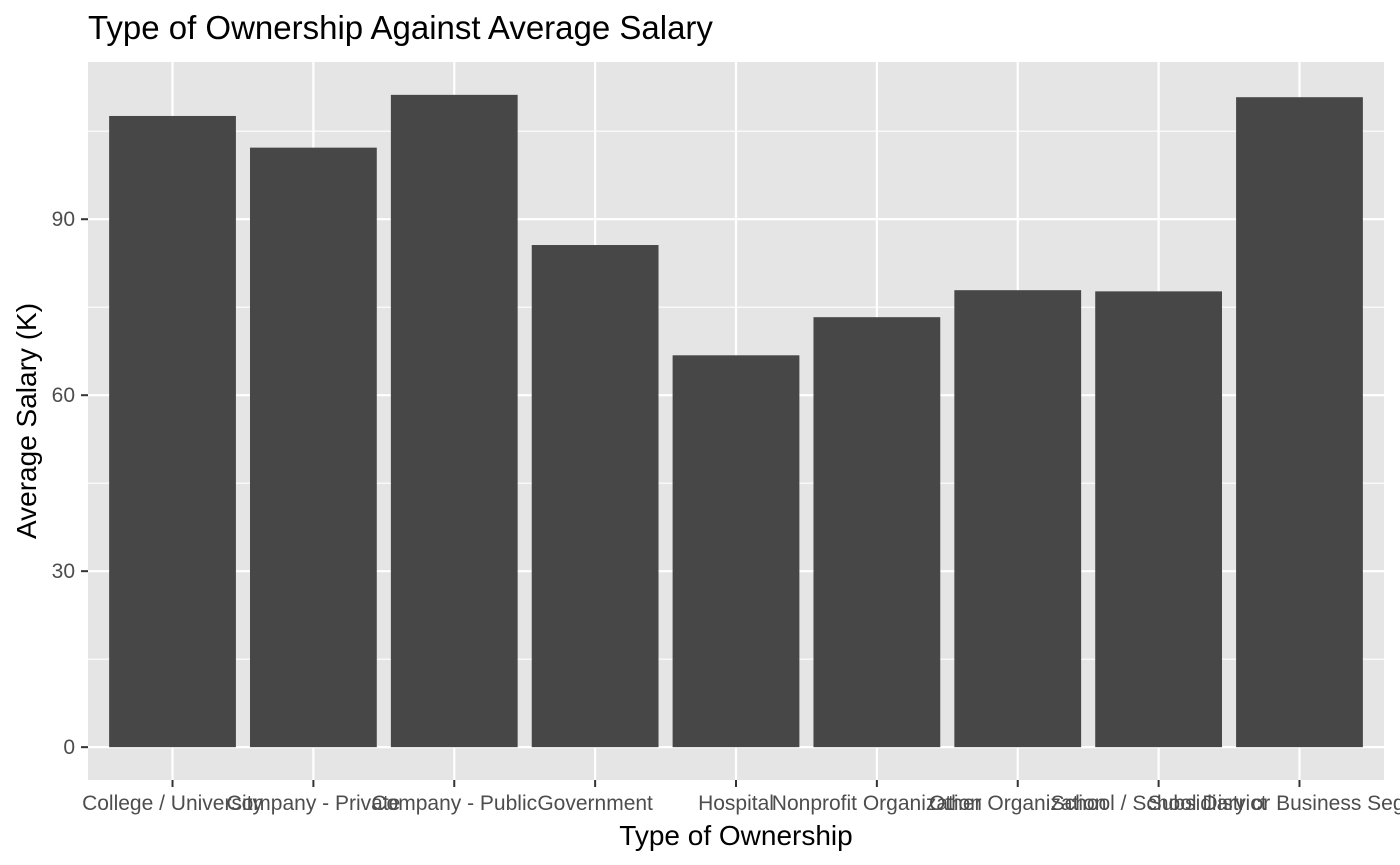  I want to click on y-tick-label: 60, so click(63, 395).